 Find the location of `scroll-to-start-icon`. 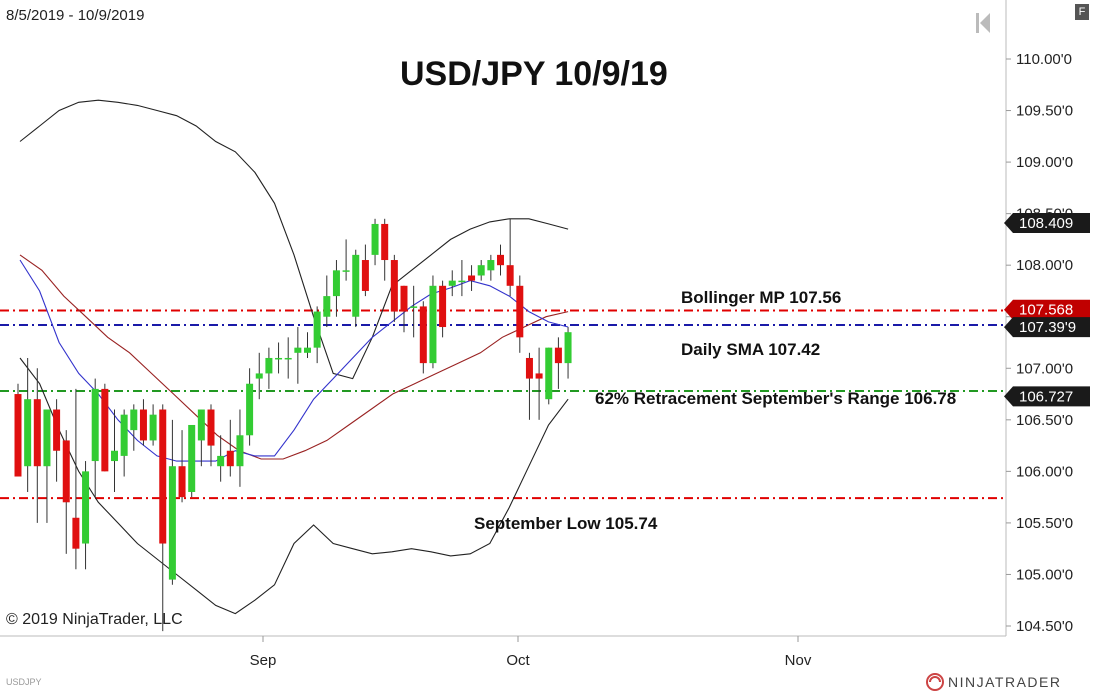

scroll-to-start-icon is located at coordinates (983, 23).